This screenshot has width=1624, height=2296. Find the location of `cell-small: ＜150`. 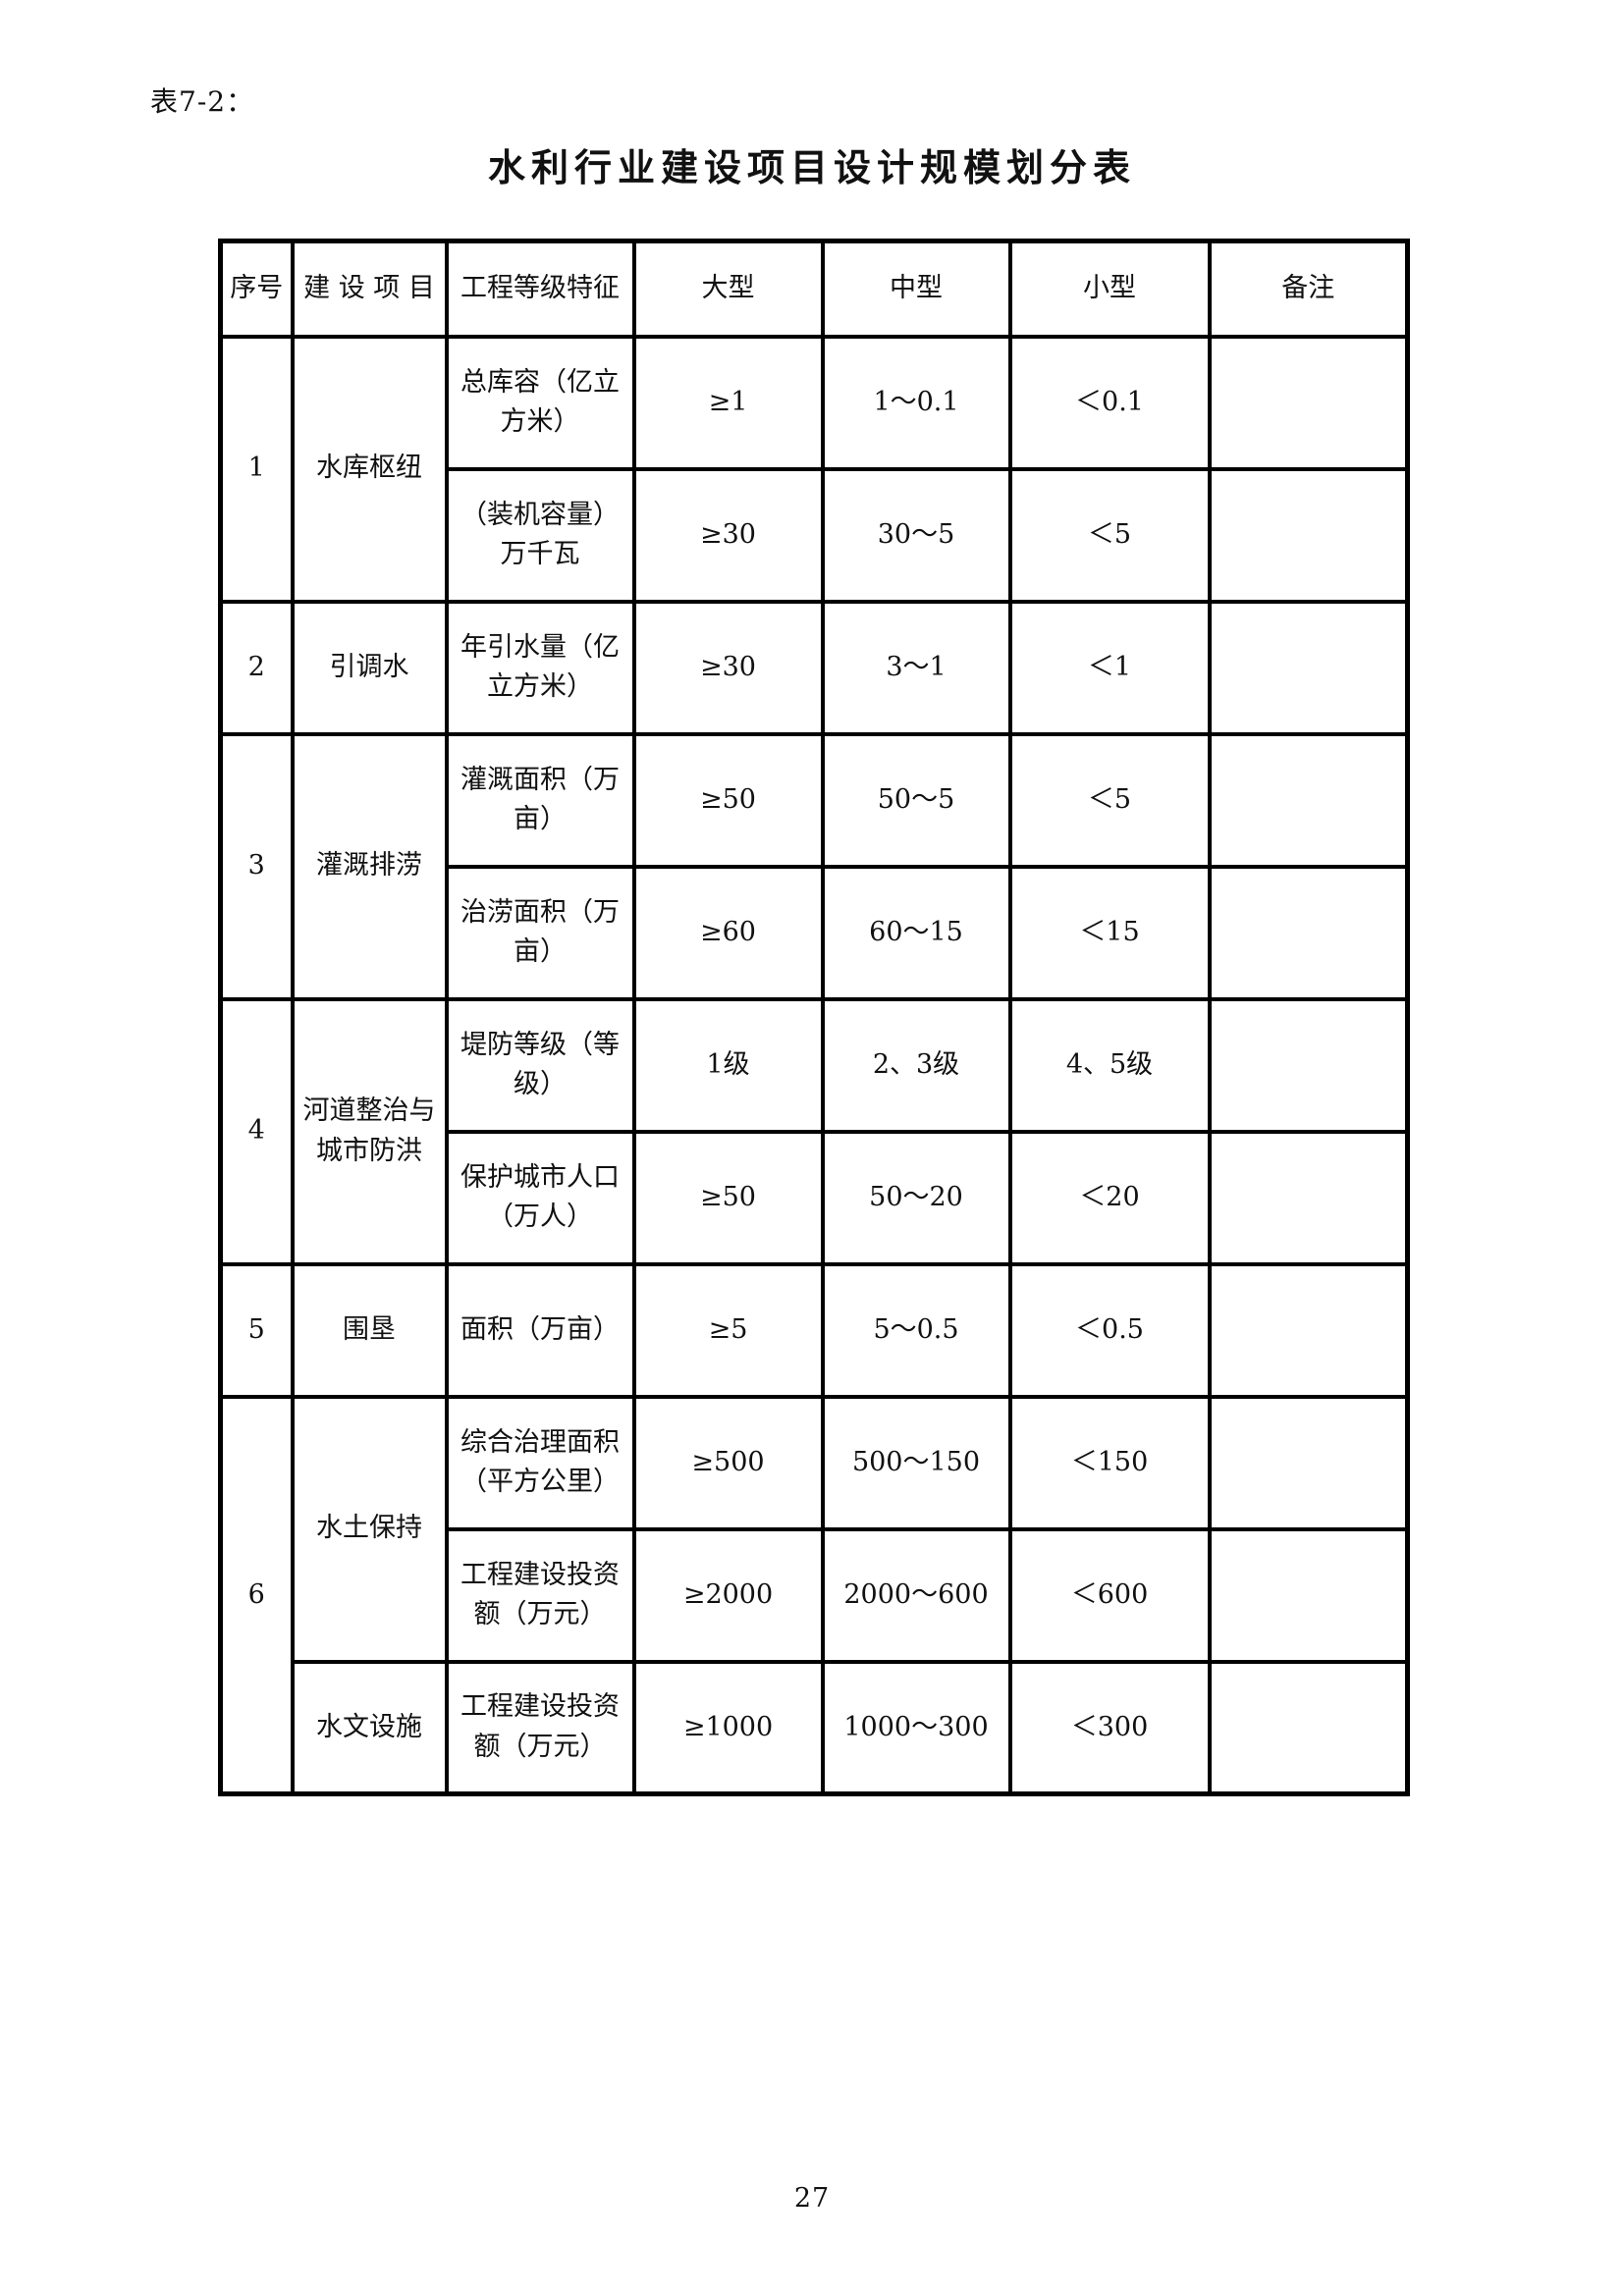

cell-small: ＜150 is located at coordinates (1109, 1462).